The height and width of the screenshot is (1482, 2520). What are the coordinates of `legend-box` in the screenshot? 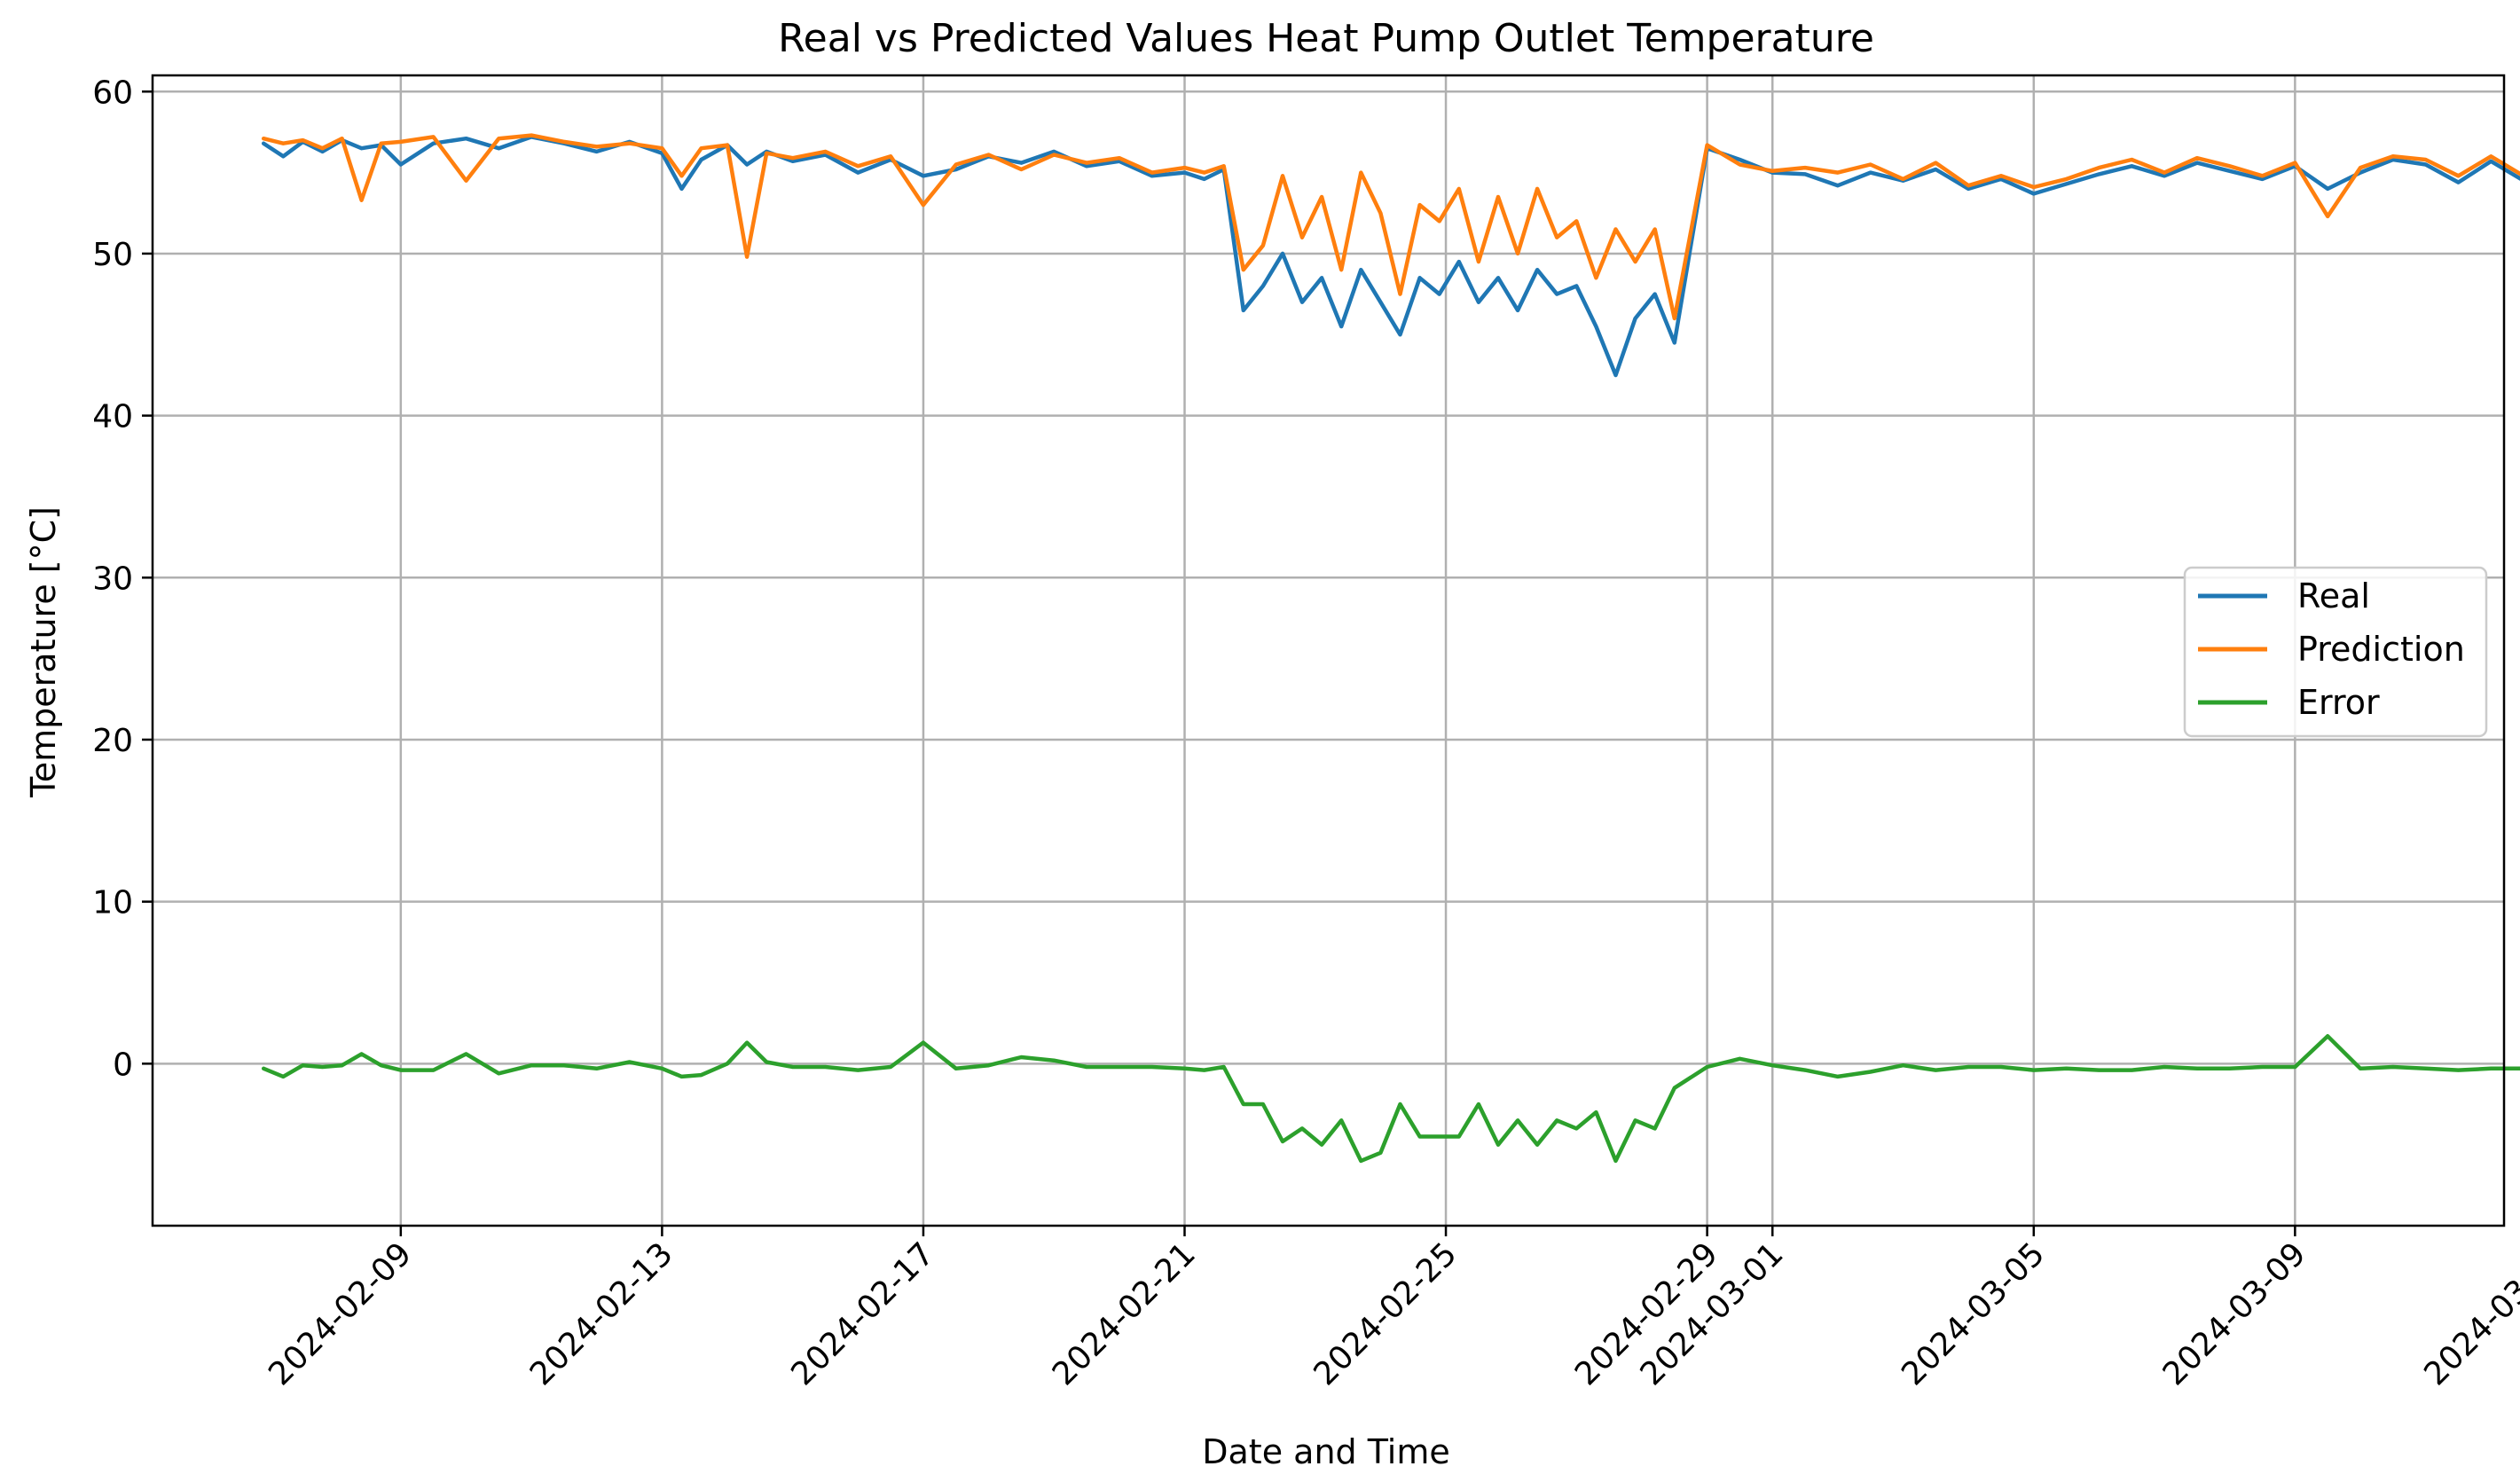 It's located at (2335, 652).